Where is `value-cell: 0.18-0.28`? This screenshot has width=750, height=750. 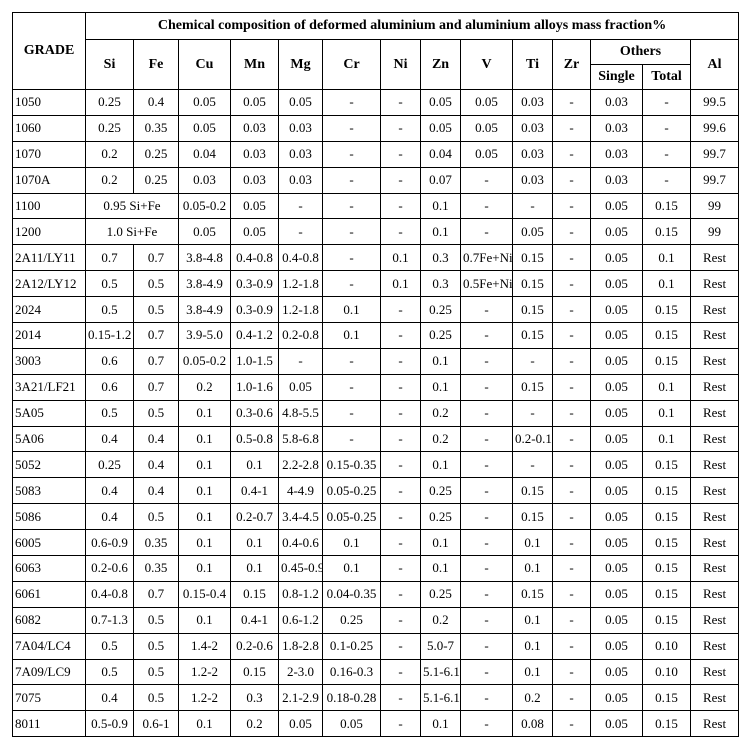 value-cell: 0.18-0.28 is located at coordinates (351, 698).